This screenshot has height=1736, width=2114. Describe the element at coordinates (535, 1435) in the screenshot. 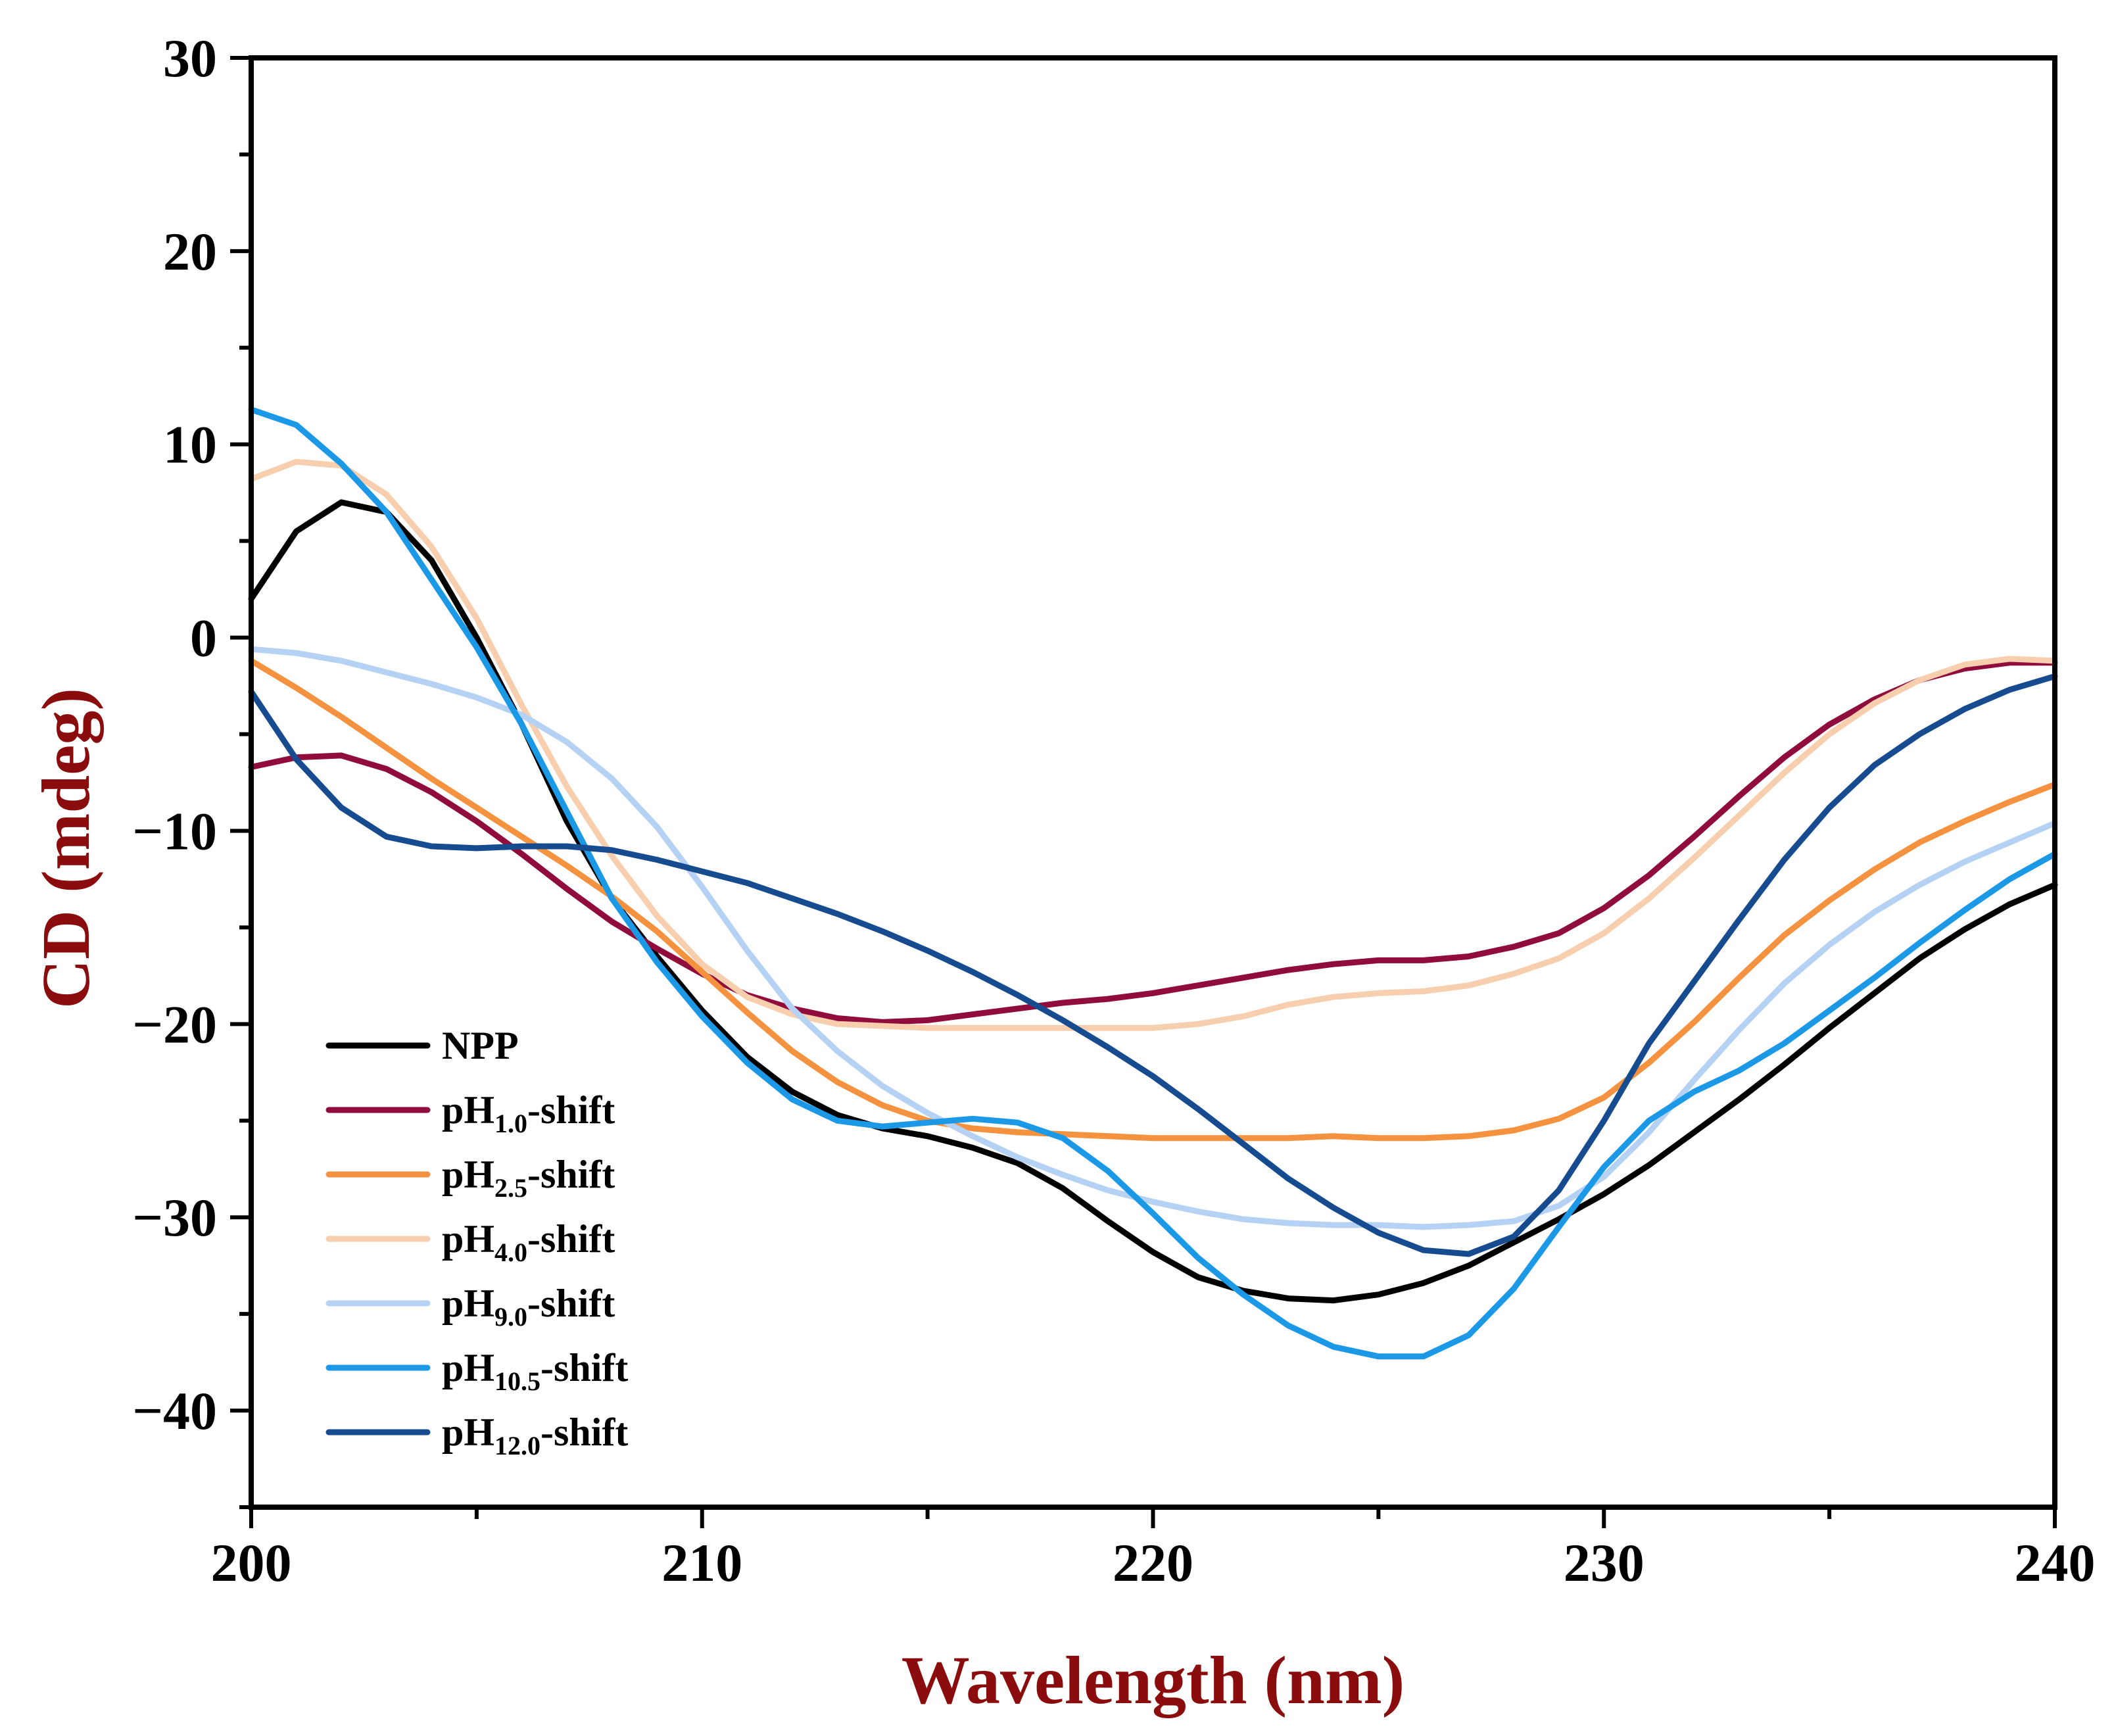

I see `legend-label-6: pH12.0-shift` at that location.